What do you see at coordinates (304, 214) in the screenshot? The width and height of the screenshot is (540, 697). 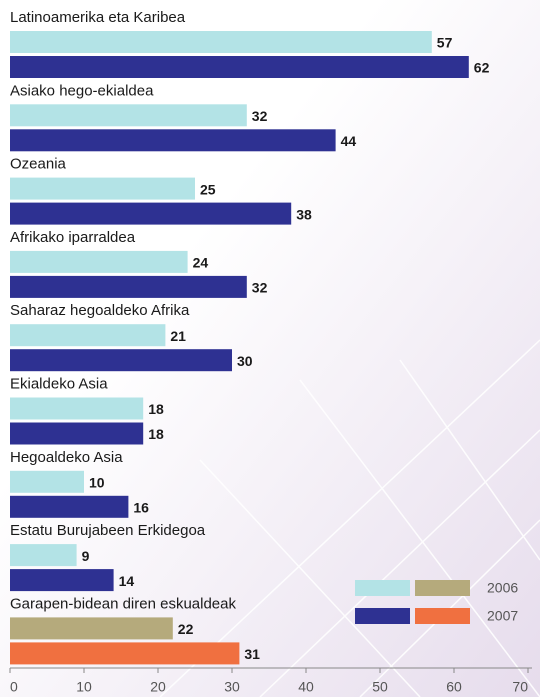 I see `value-label: 38` at bounding box center [304, 214].